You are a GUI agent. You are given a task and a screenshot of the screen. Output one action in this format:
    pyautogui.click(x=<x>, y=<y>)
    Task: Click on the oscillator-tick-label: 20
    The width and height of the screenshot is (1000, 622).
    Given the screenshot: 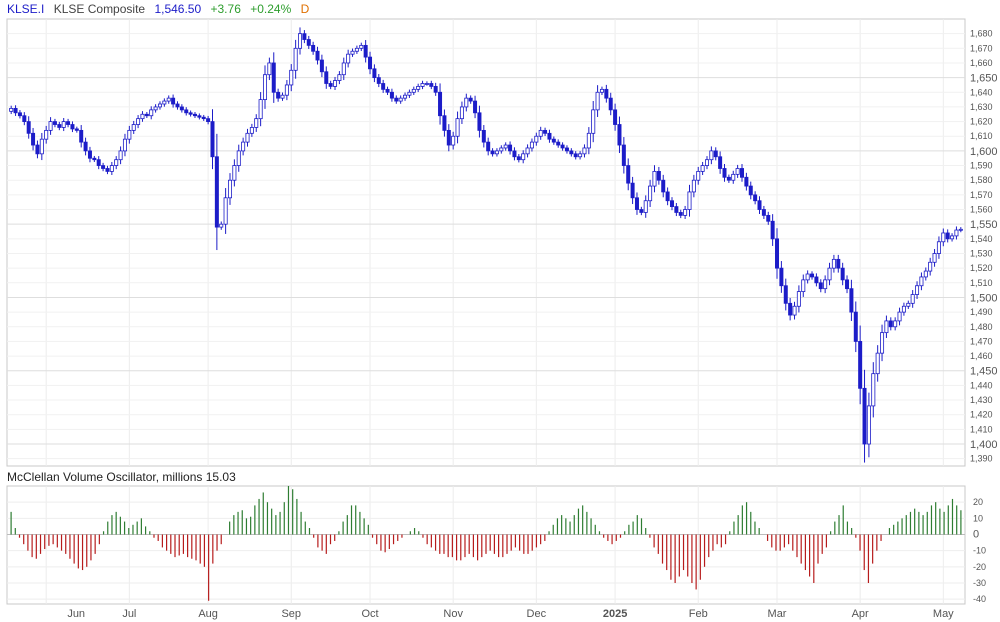 What is the action you would take?
    pyautogui.click(x=978, y=502)
    